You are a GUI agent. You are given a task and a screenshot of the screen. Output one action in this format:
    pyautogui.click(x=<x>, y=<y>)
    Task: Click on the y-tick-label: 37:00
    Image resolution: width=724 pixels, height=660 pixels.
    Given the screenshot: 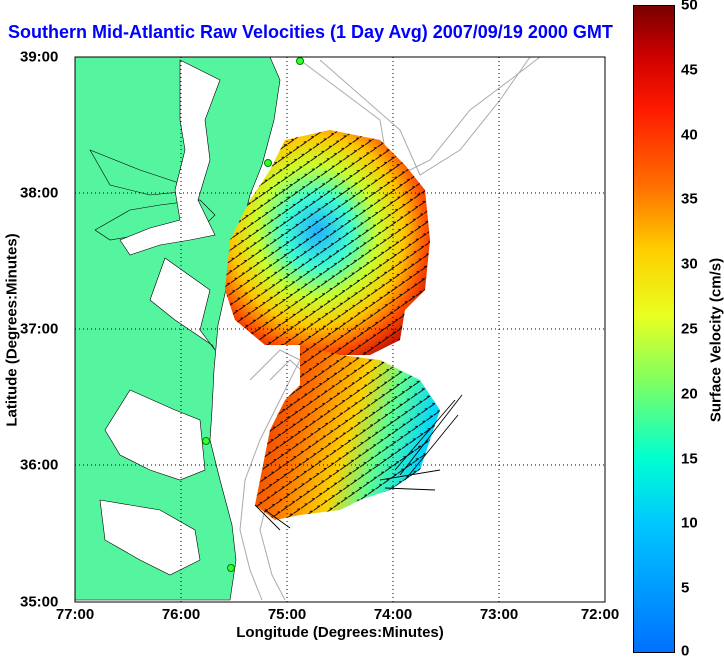 What is the action you would take?
    pyautogui.click(x=39, y=329)
    